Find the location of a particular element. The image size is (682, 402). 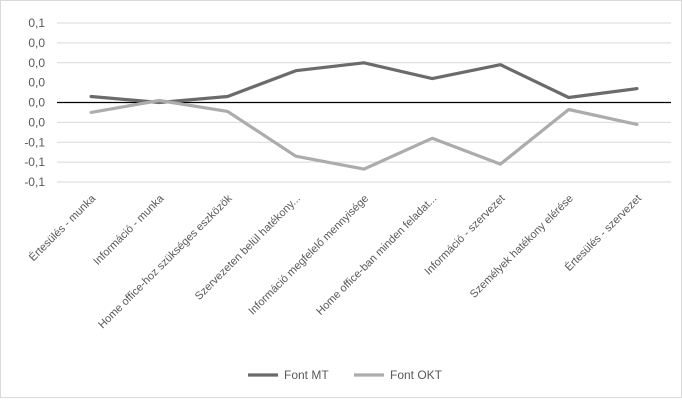

x-category-label: Információ megfelelő mennyisége is located at coordinates (308, 255).